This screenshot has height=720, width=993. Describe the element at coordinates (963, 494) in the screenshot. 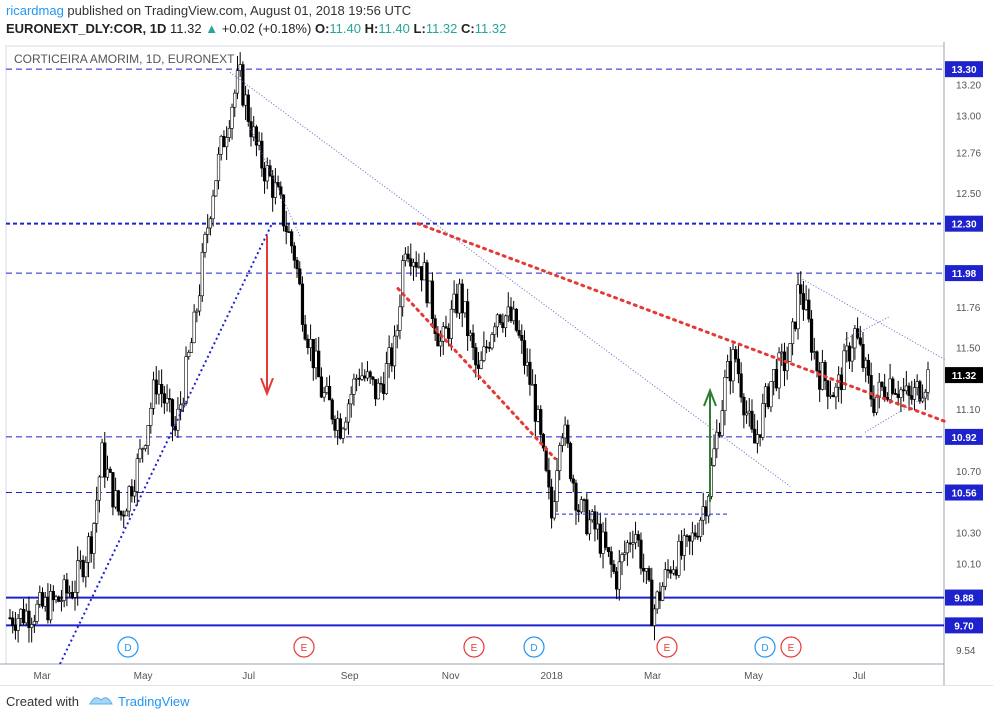

I see `price-tag-label: 10.56` at that location.